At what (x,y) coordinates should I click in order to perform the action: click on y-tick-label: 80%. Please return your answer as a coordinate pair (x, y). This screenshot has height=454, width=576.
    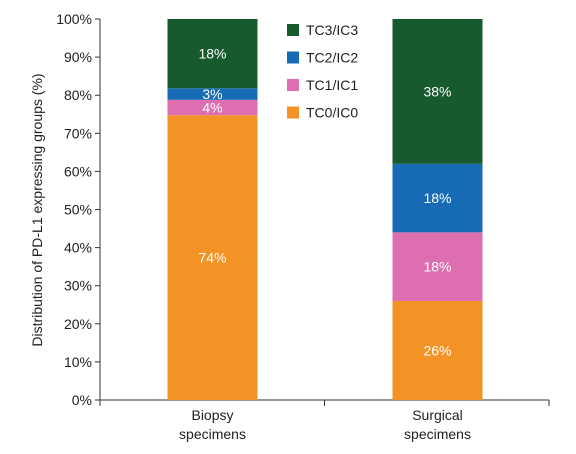
    Looking at the image, I should click on (78, 95).